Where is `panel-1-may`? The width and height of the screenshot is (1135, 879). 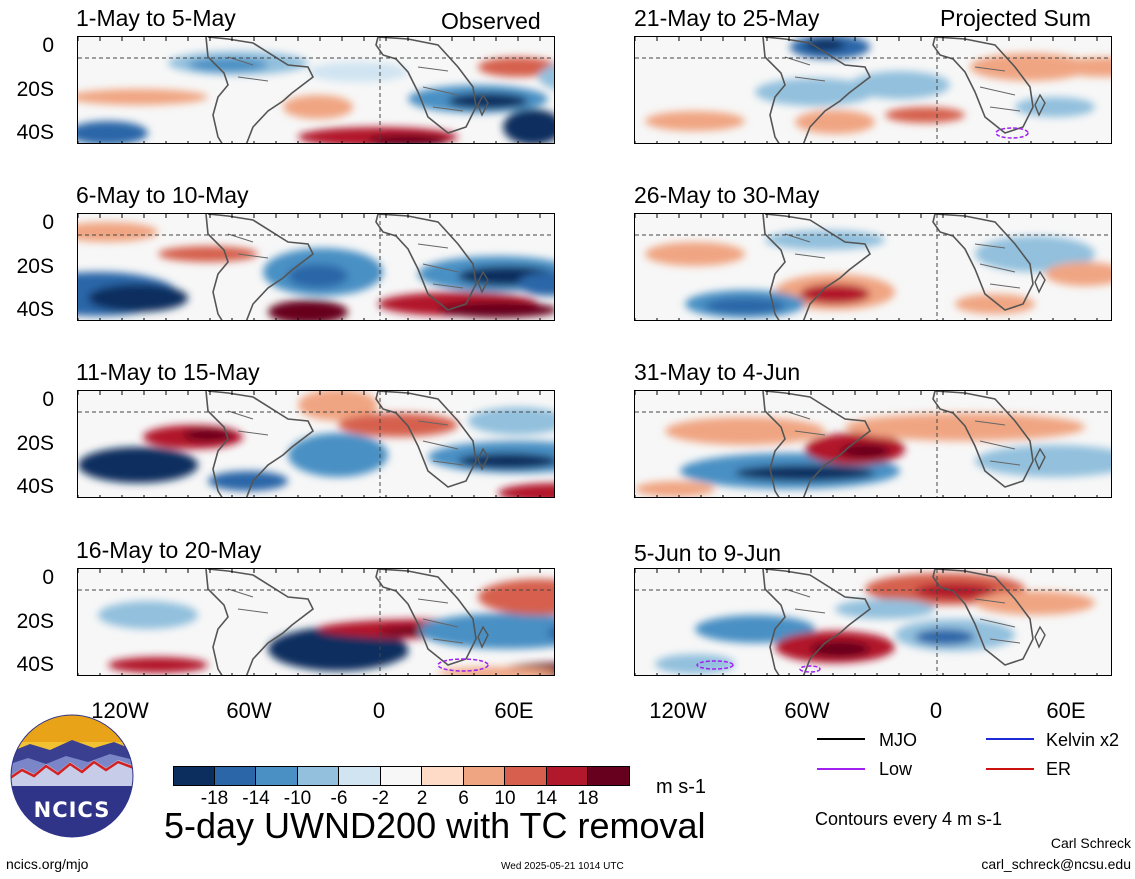
panel-1-may is located at coordinates (316, 90).